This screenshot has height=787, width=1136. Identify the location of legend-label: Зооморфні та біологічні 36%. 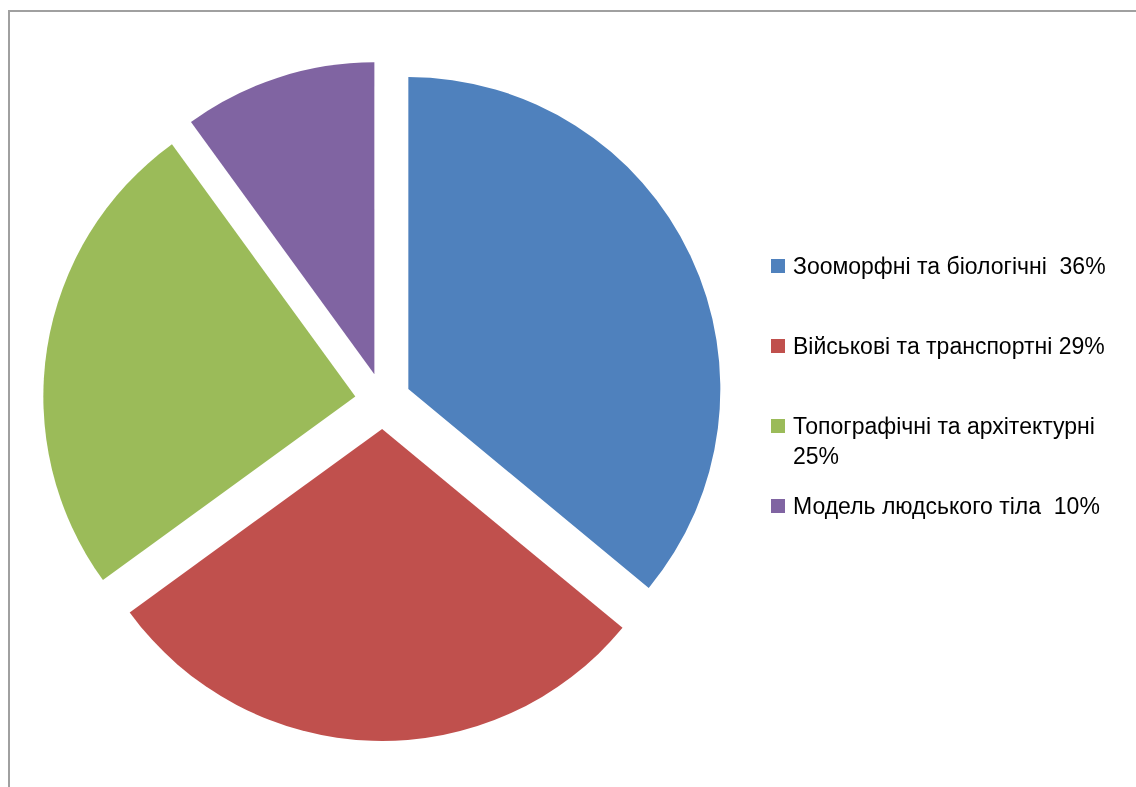
(950, 266).